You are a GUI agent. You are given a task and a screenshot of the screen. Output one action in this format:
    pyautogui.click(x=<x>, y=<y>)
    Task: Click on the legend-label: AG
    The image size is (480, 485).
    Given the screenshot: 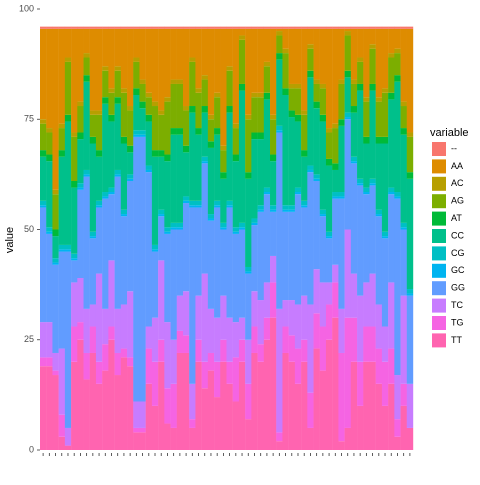 What is the action you would take?
    pyautogui.click(x=457, y=201)
    